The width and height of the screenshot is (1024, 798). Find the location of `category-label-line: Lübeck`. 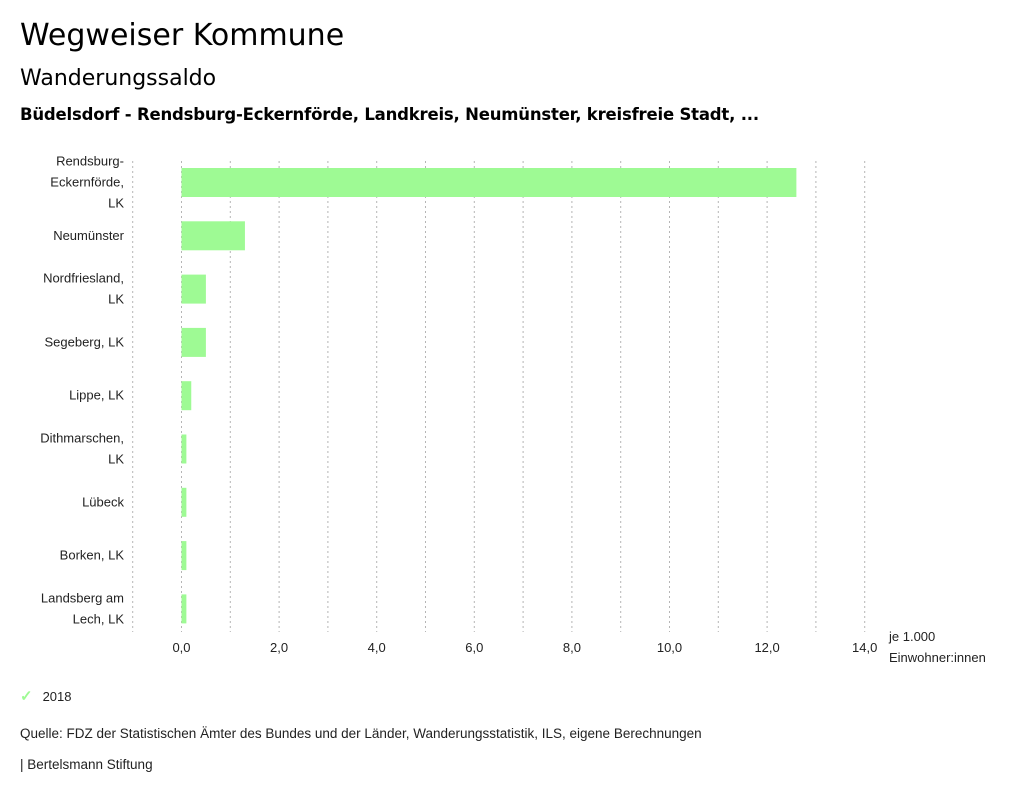

category-label-line: Lübeck is located at coordinates (103, 501).